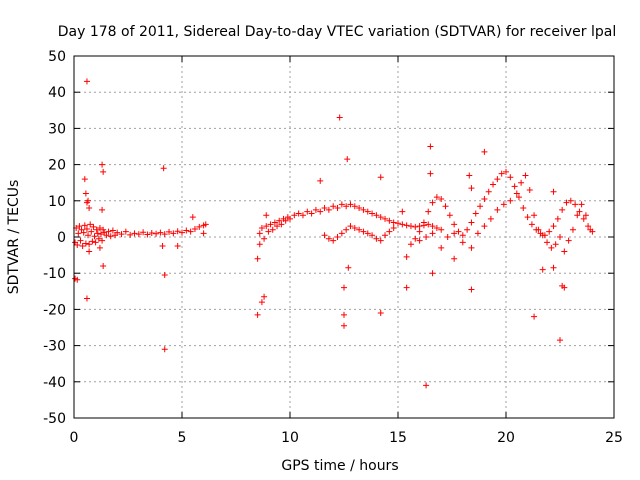  What do you see at coordinates (54, 347) in the screenshot?
I see `y-tick-label: -30` at bounding box center [54, 347].